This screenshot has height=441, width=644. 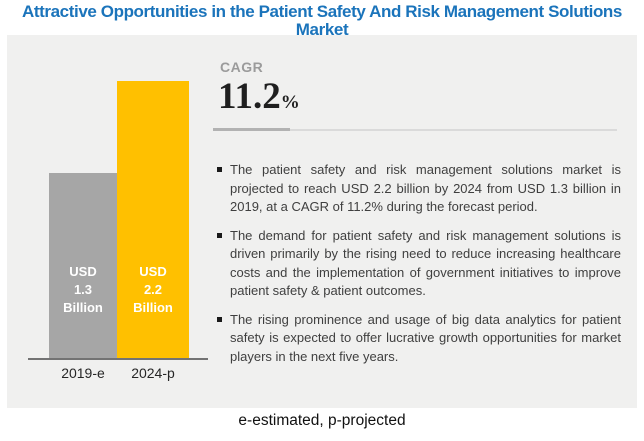 What do you see at coordinates (118, 359) in the screenshot?
I see `x-axis-line` at bounding box center [118, 359].